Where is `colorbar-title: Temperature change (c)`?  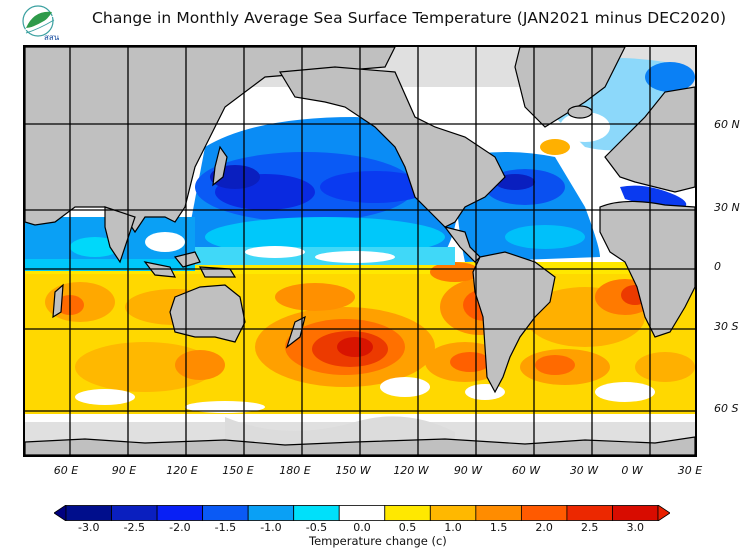
colorbar-title: Temperature change (c) is located at coordinates (378, 541).